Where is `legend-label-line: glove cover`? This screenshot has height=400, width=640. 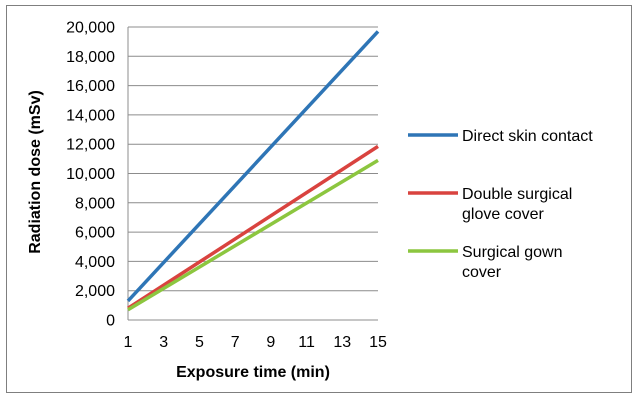
legend-label-line: glove cover is located at coordinates (503, 214).